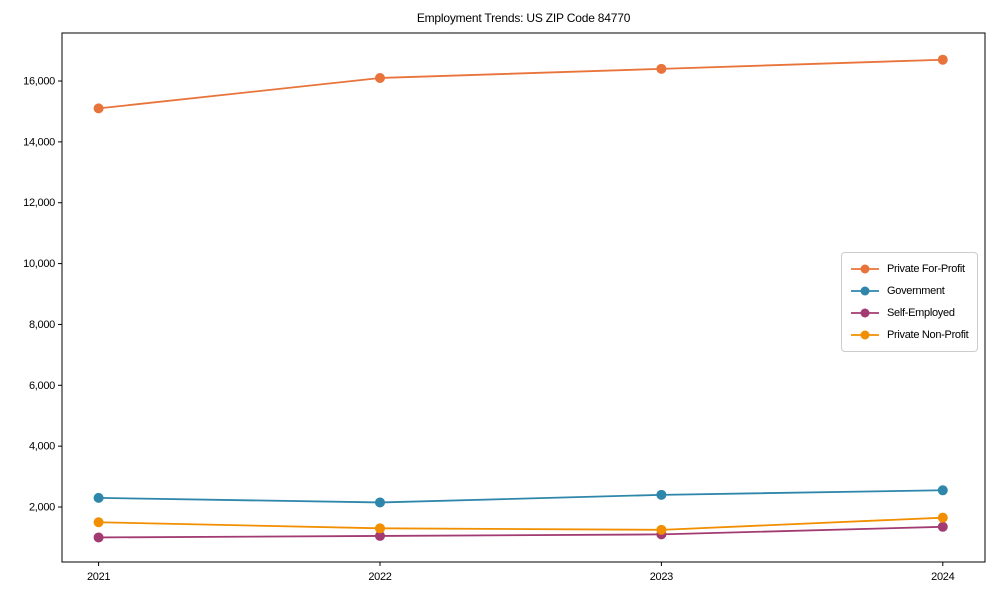 The image size is (1000, 600). I want to click on y-tick-label: 14,000, so click(39, 142).